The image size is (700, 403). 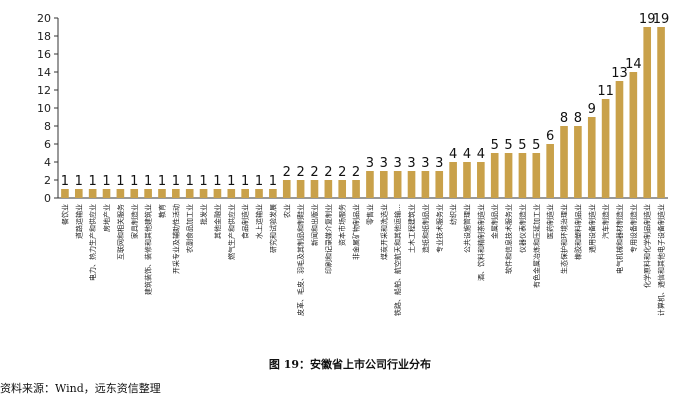 I want to click on category-label: 纺织业, so click(x=453, y=214).